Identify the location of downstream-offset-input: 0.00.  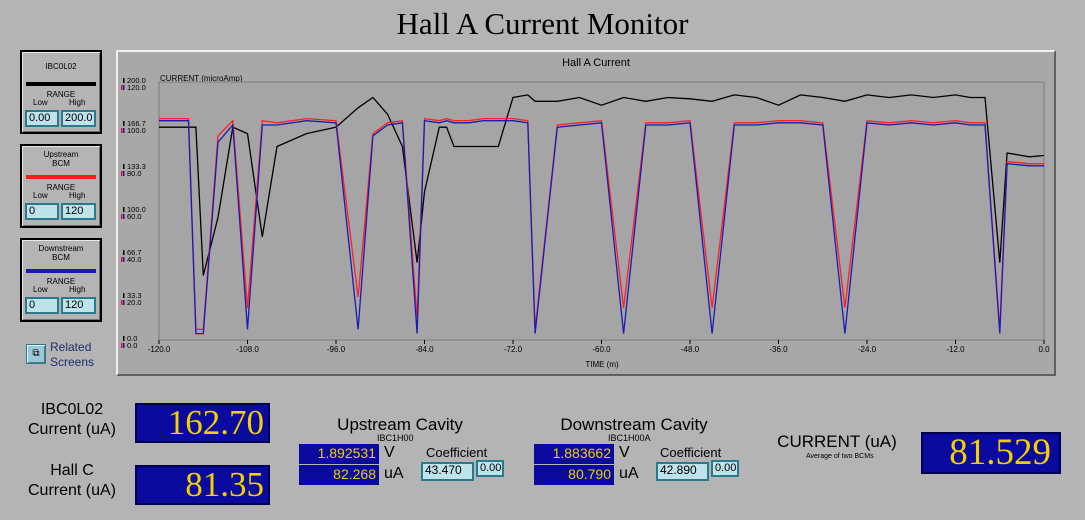
(725, 468).